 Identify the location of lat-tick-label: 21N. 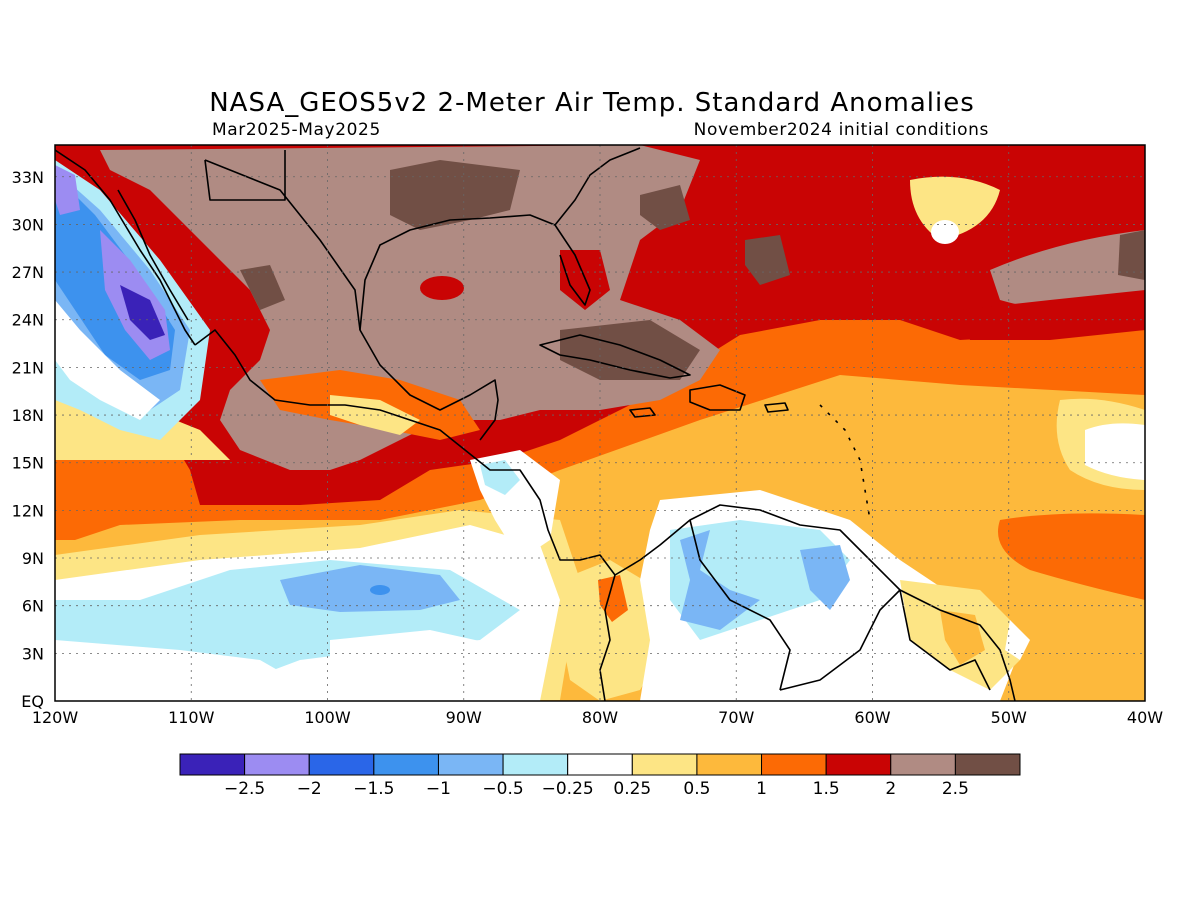
(28, 367).